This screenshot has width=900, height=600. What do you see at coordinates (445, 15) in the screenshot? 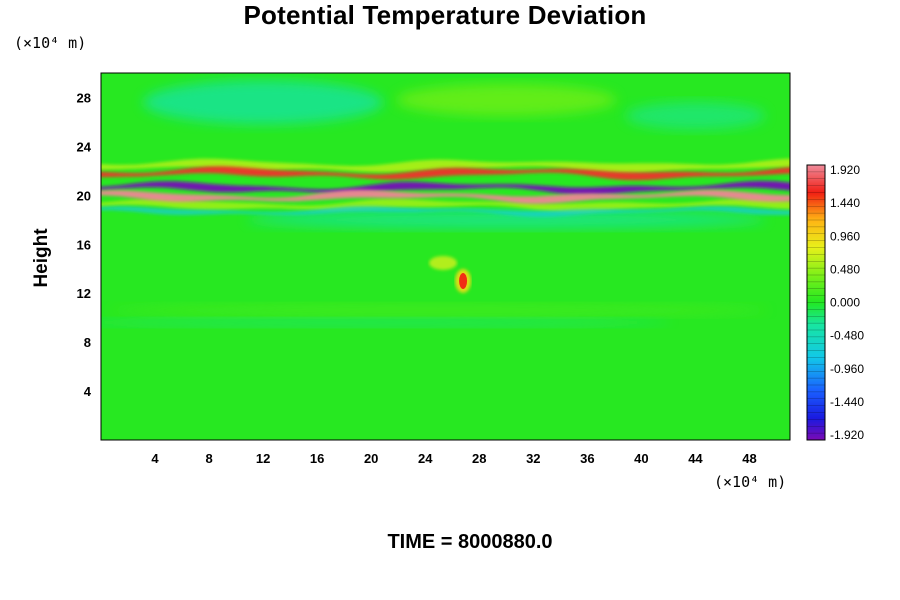
I see `chart-title: Potential Temperature Deviation` at bounding box center [445, 15].